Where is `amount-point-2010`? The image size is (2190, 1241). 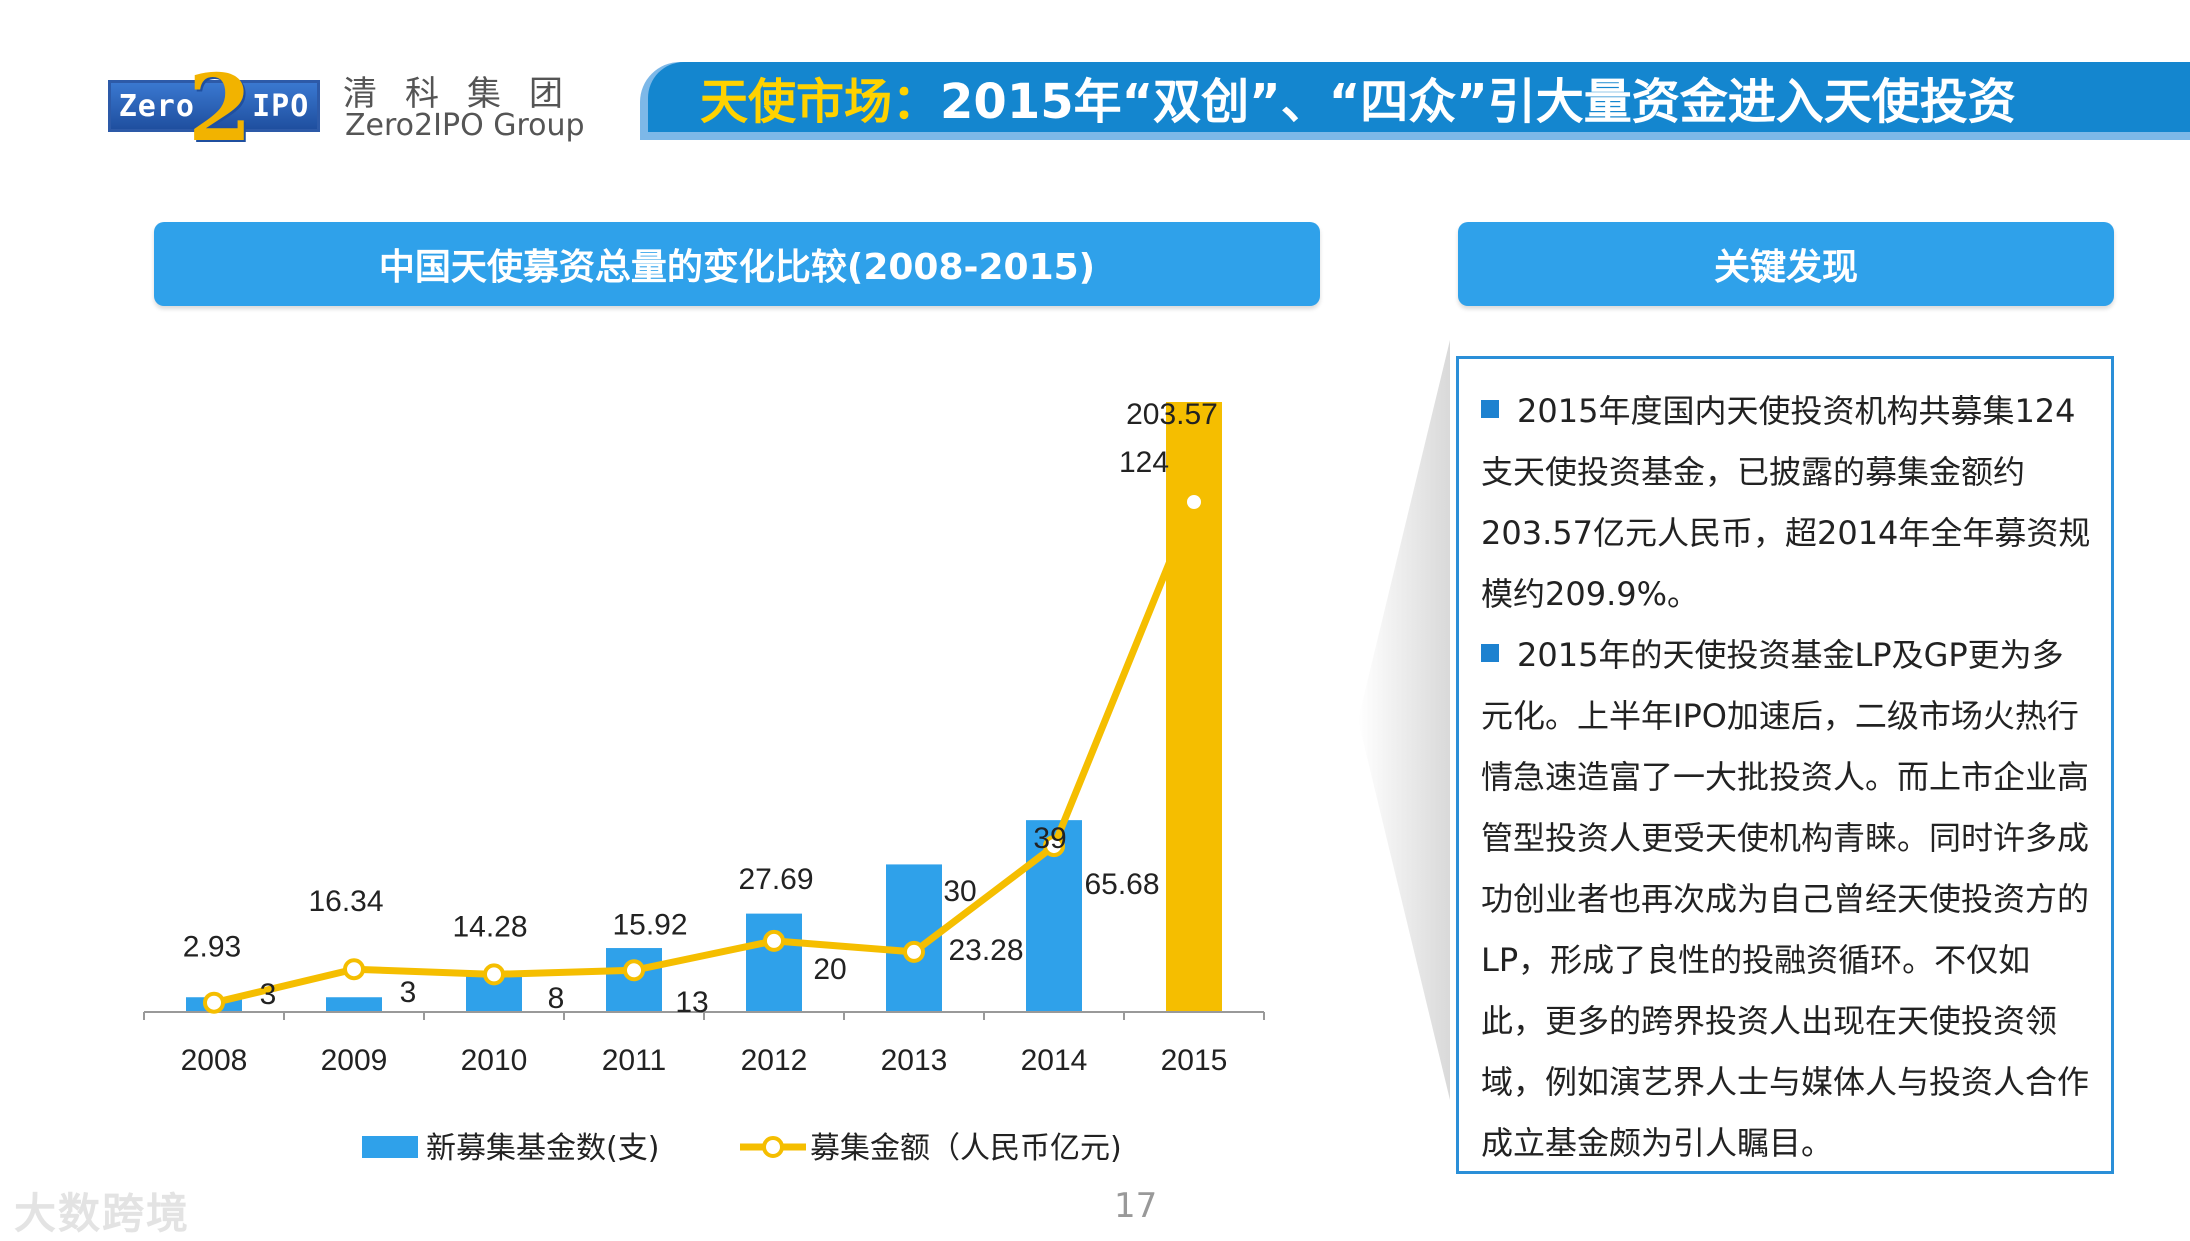
amount-point-2010 is located at coordinates (494, 974).